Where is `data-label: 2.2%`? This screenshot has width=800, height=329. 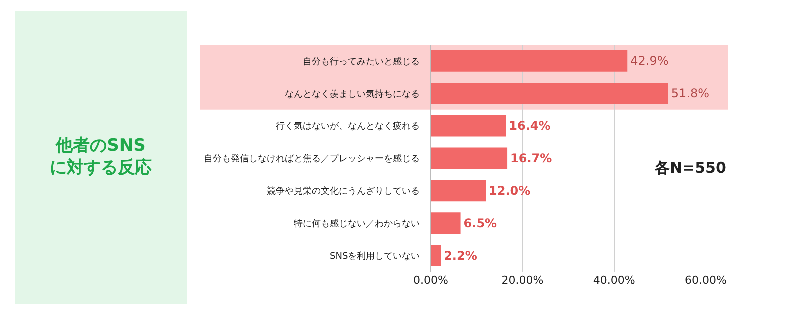 data-label: 2.2% is located at coordinates (461, 255).